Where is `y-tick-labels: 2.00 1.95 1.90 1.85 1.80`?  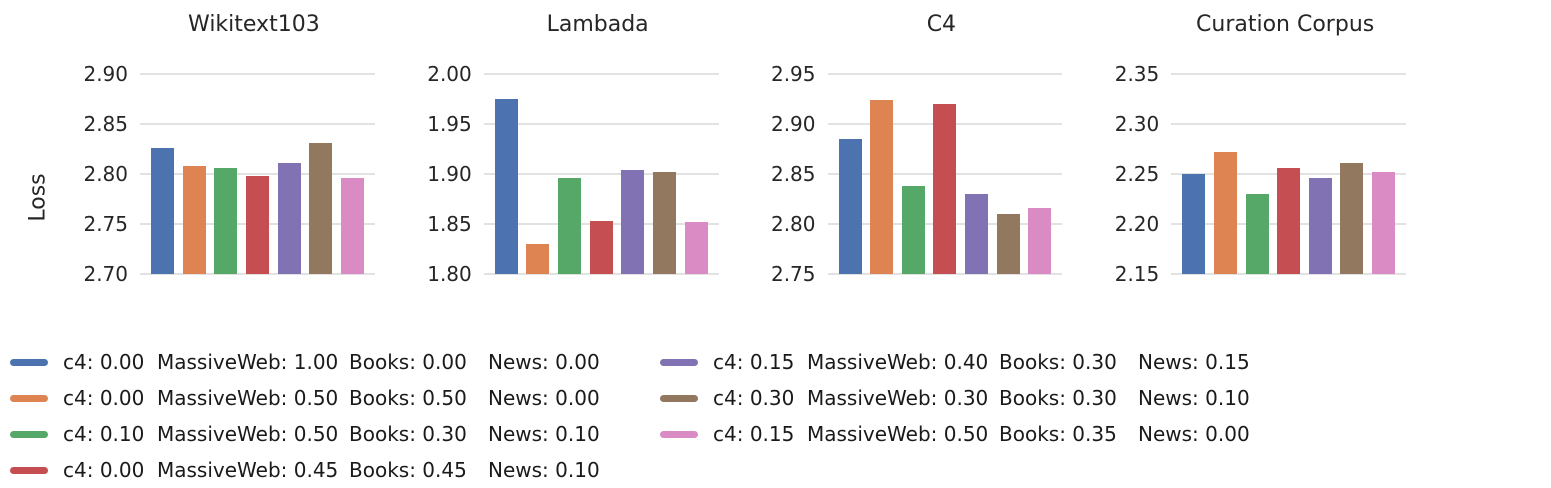
y-tick-labels: 2.00 1.95 1.90 1.85 1.80 is located at coordinates (453, 174).